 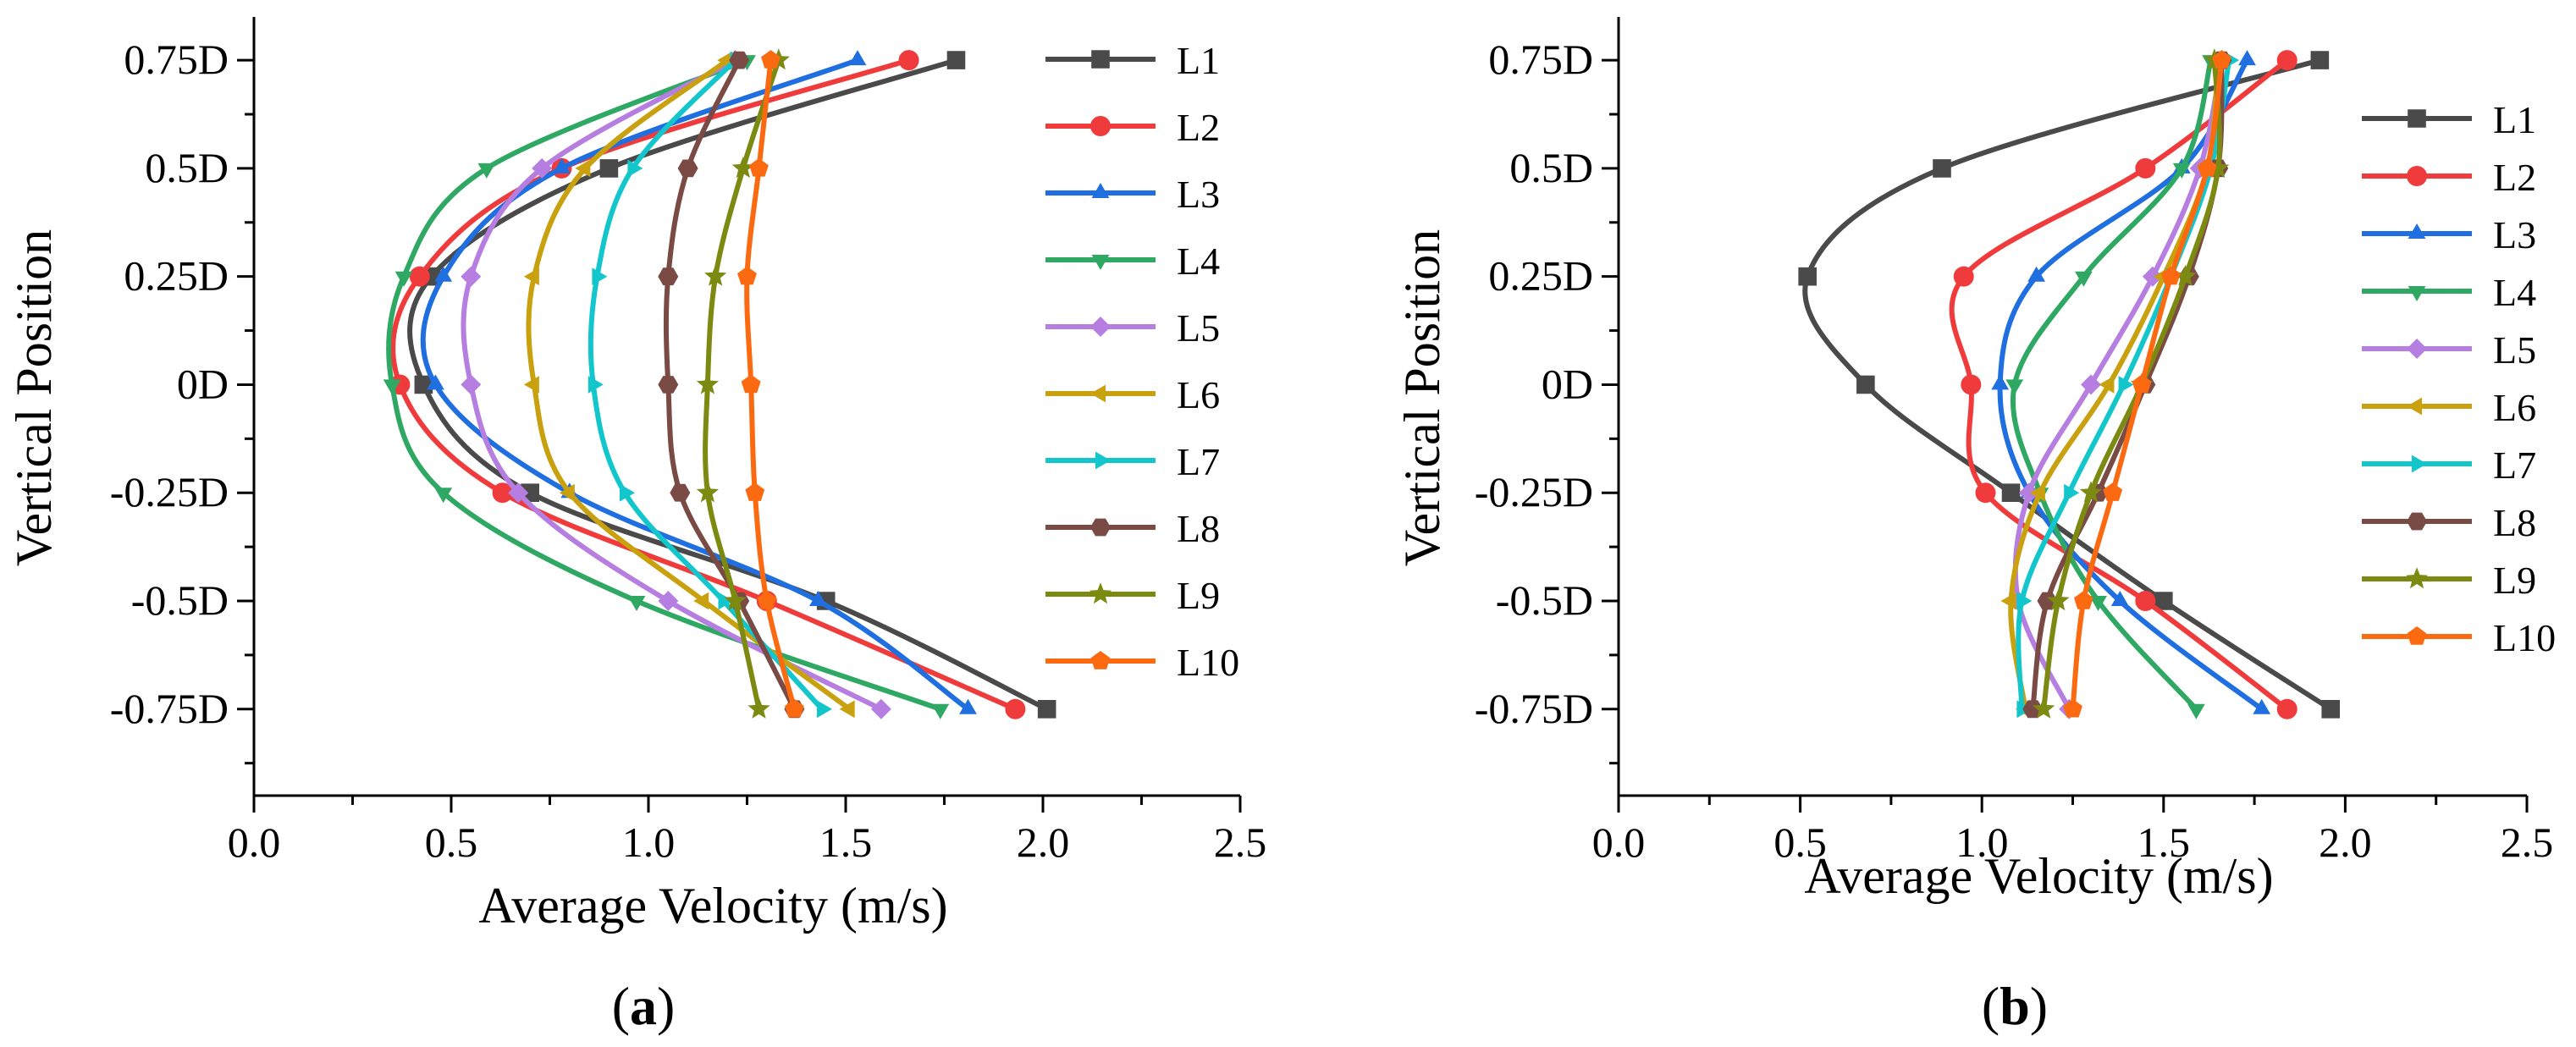 I want to click on chart-b-y-tick-label: 0D, so click(x=1568, y=384).